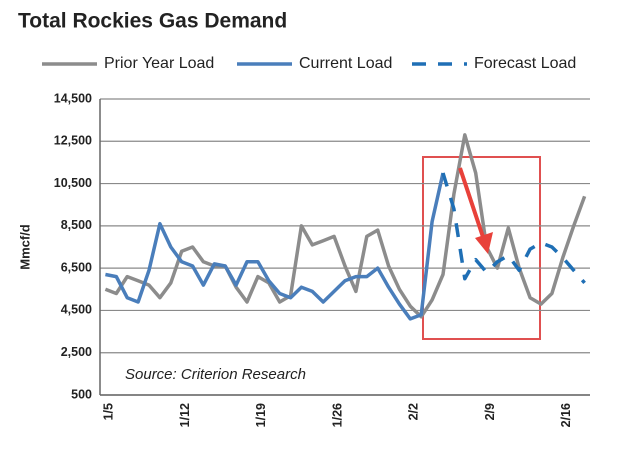  I want to click on x-tick-label: 1/19, so click(261, 415).